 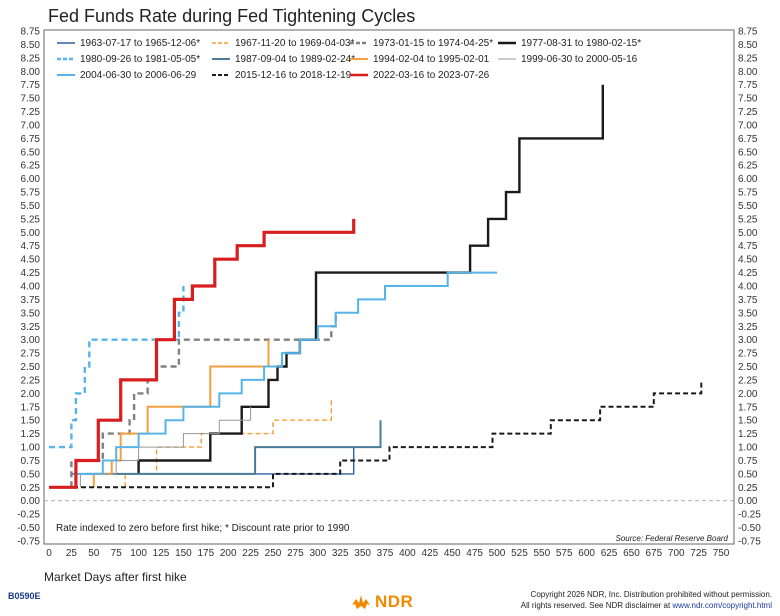 What do you see at coordinates (138, 553) in the screenshot?
I see `x-tick-label: 100` at bounding box center [138, 553].